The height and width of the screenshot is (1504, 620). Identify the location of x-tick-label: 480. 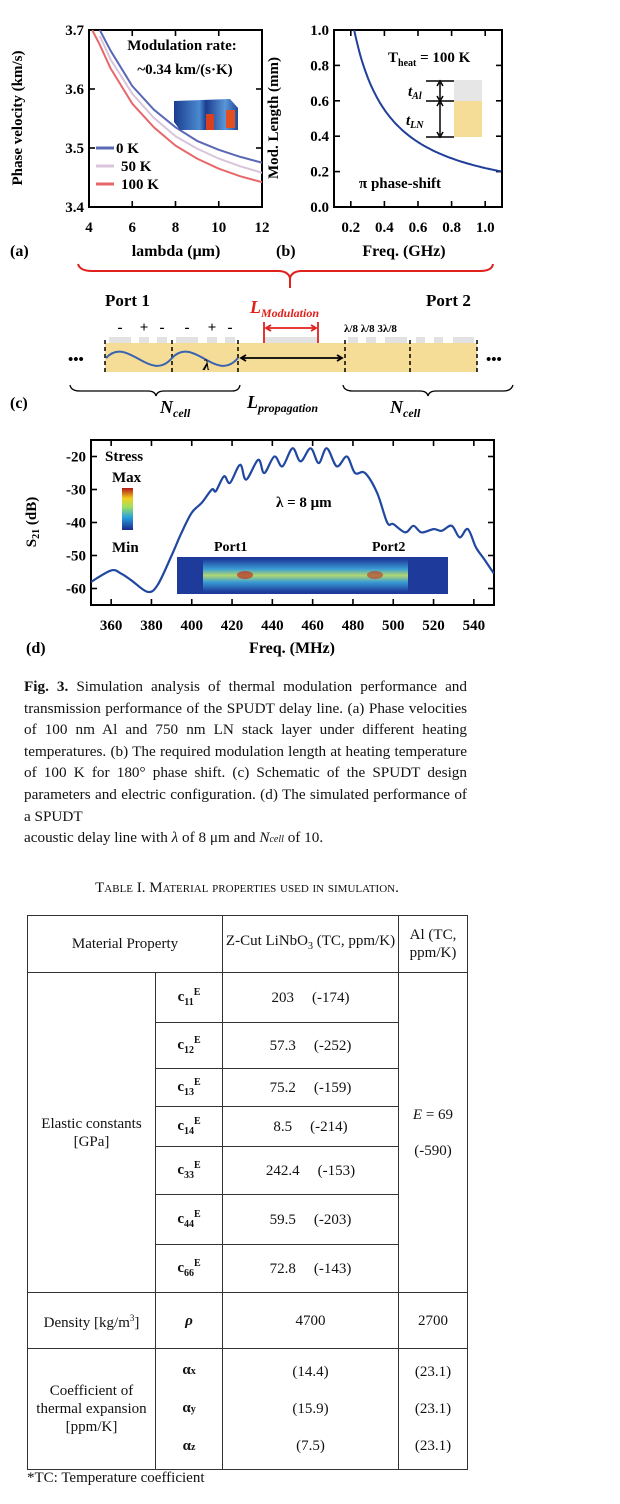
(353, 626).